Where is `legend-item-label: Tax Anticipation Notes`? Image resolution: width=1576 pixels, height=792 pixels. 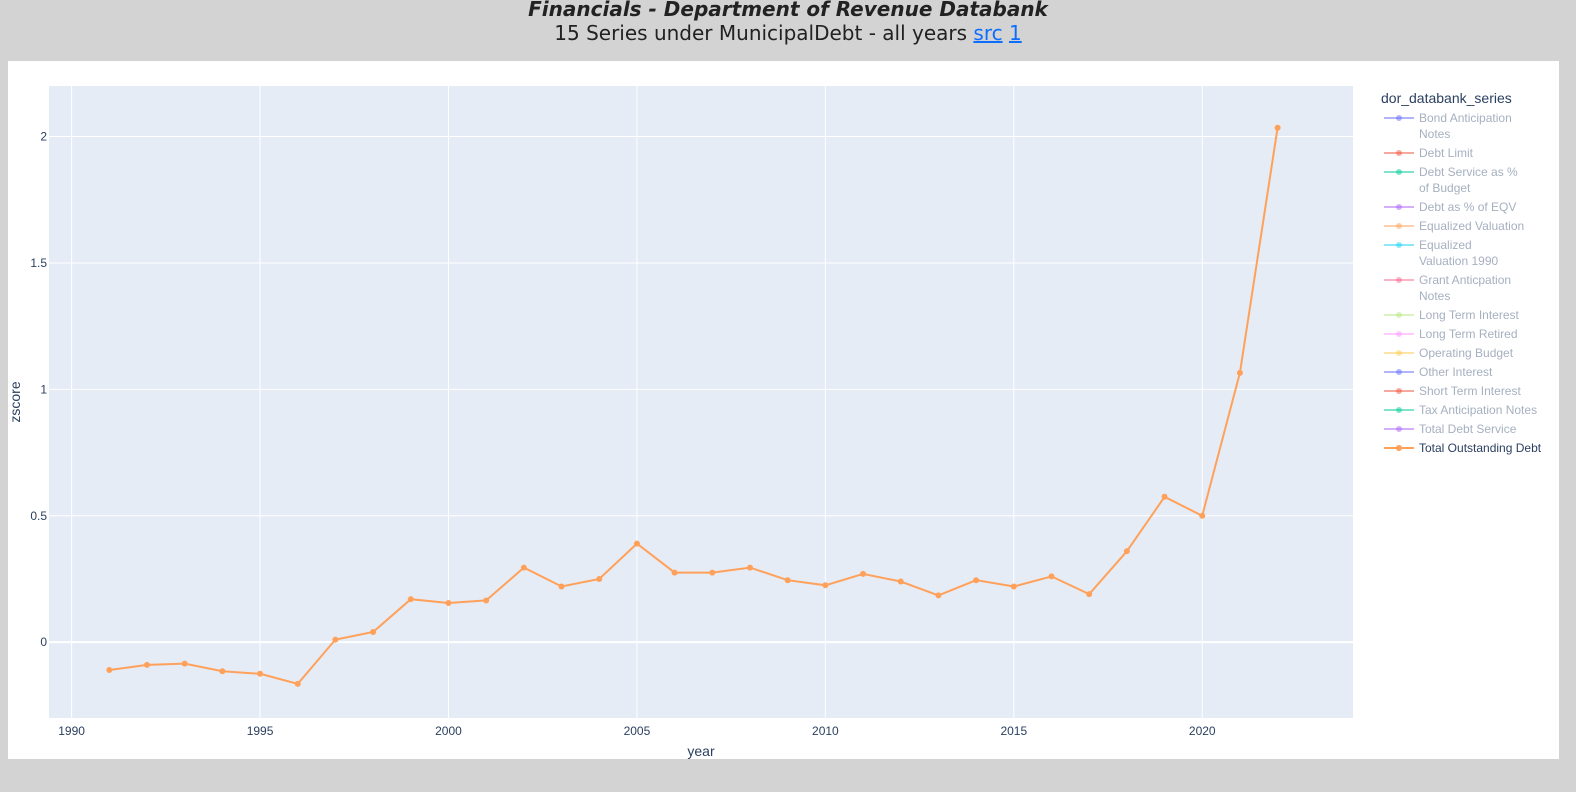
legend-item-label: Tax Anticipation Notes is located at coordinates (1478, 410).